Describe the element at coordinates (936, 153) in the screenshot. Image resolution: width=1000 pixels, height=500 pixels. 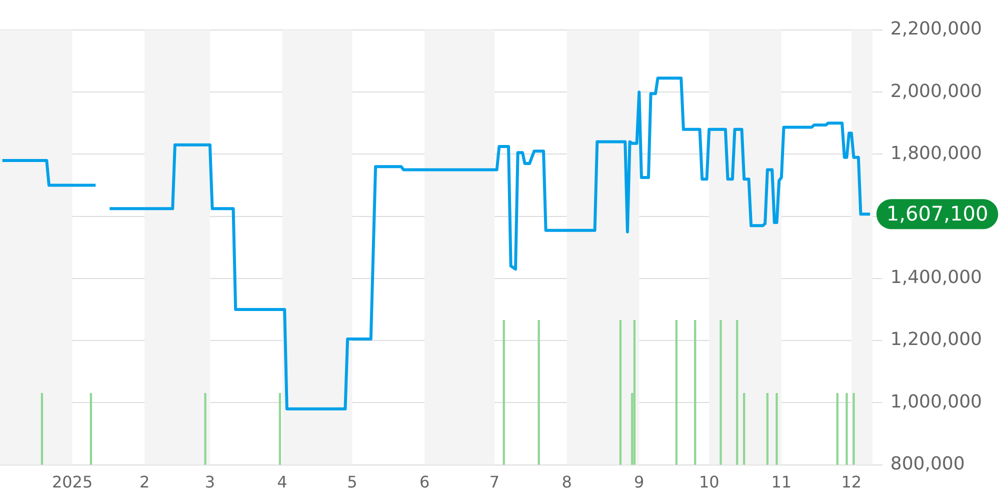
I see `y-tick-label: 1,800,000` at that location.